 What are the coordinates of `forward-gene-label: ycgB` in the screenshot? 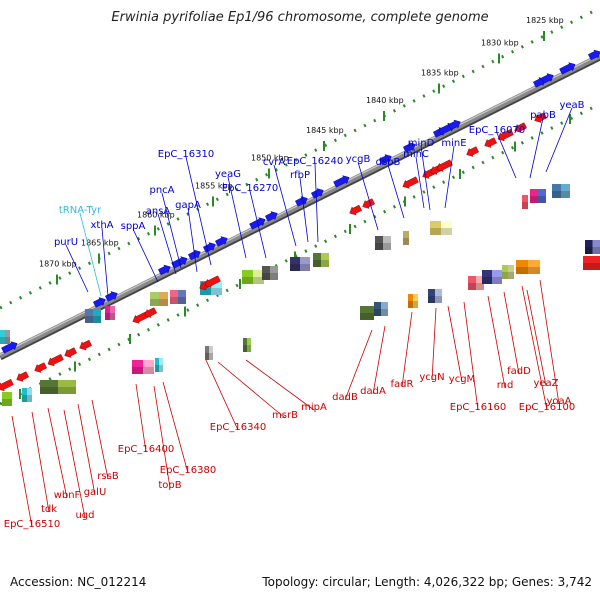 It's located at (358, 159).